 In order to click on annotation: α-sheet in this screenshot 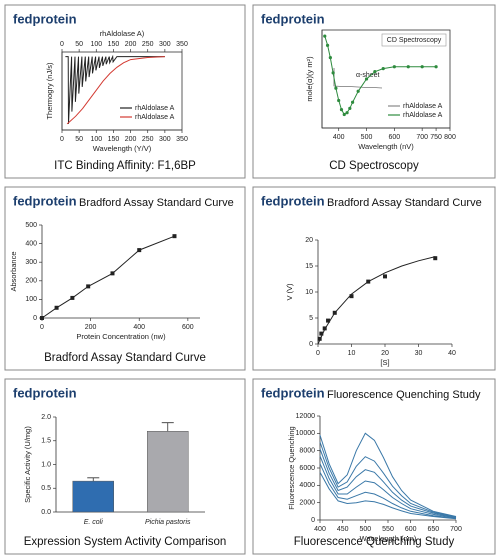, I will do `click(368, 75)`.